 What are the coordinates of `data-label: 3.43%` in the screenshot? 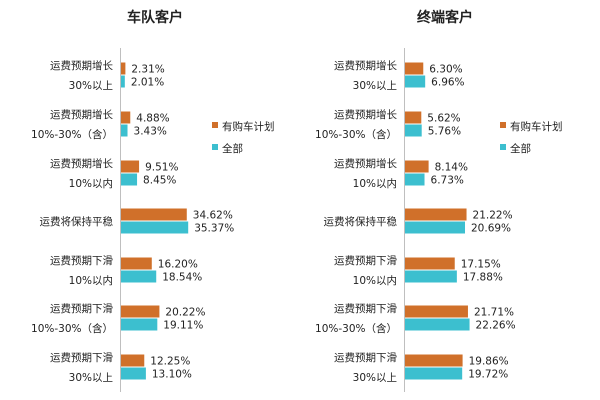 It's located at (150, 132).